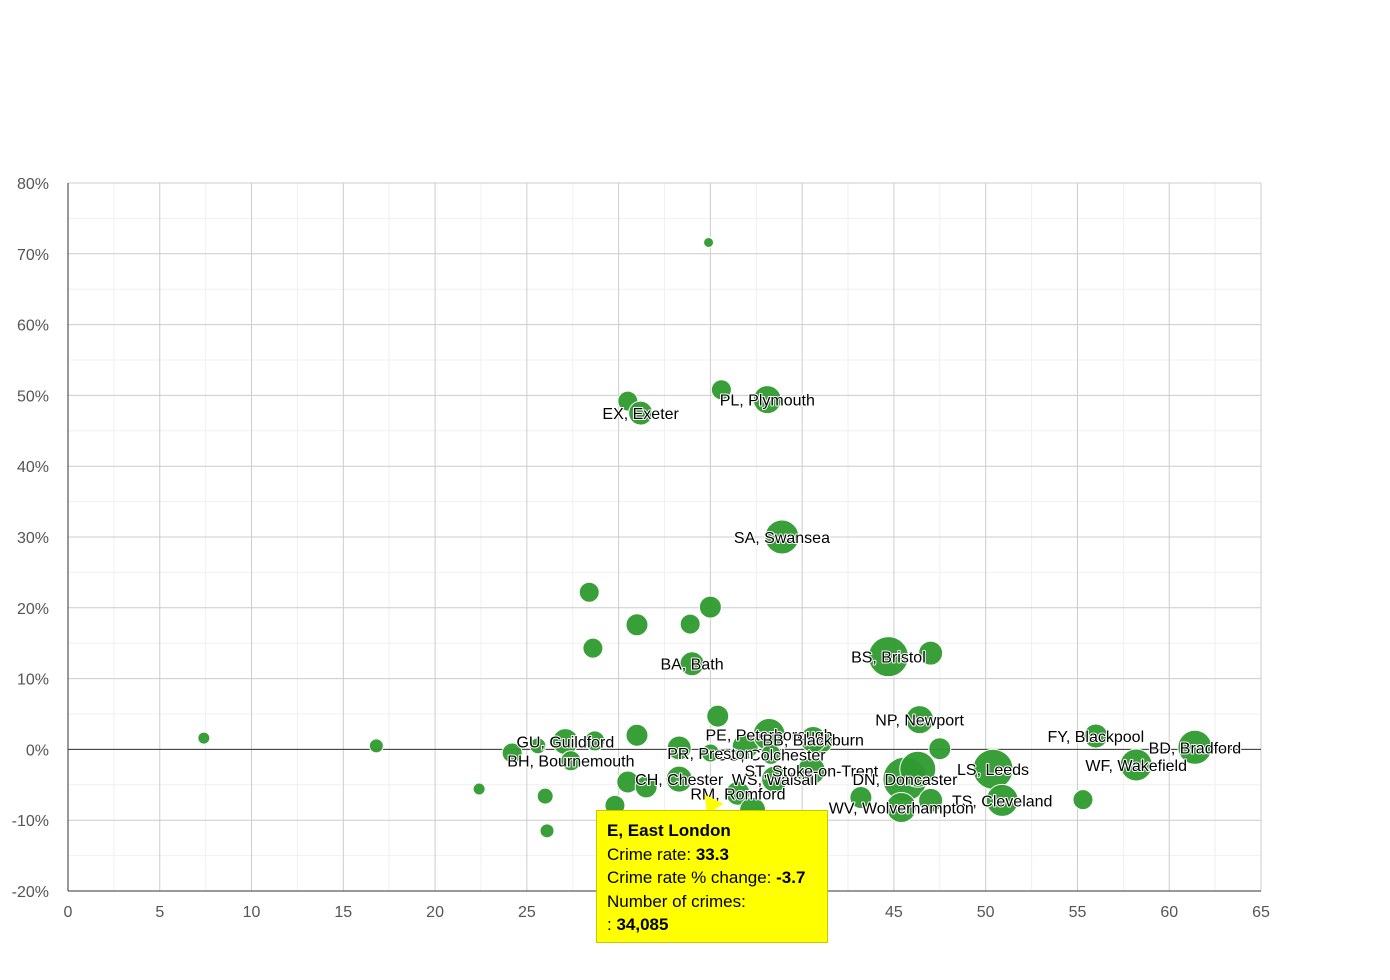 This screenshot has width=1390, height=980. What do you see at coordinates (1169, 912) in the screenshot?
I see `x-tick-label: 60` at bounding box center [1169, 912].